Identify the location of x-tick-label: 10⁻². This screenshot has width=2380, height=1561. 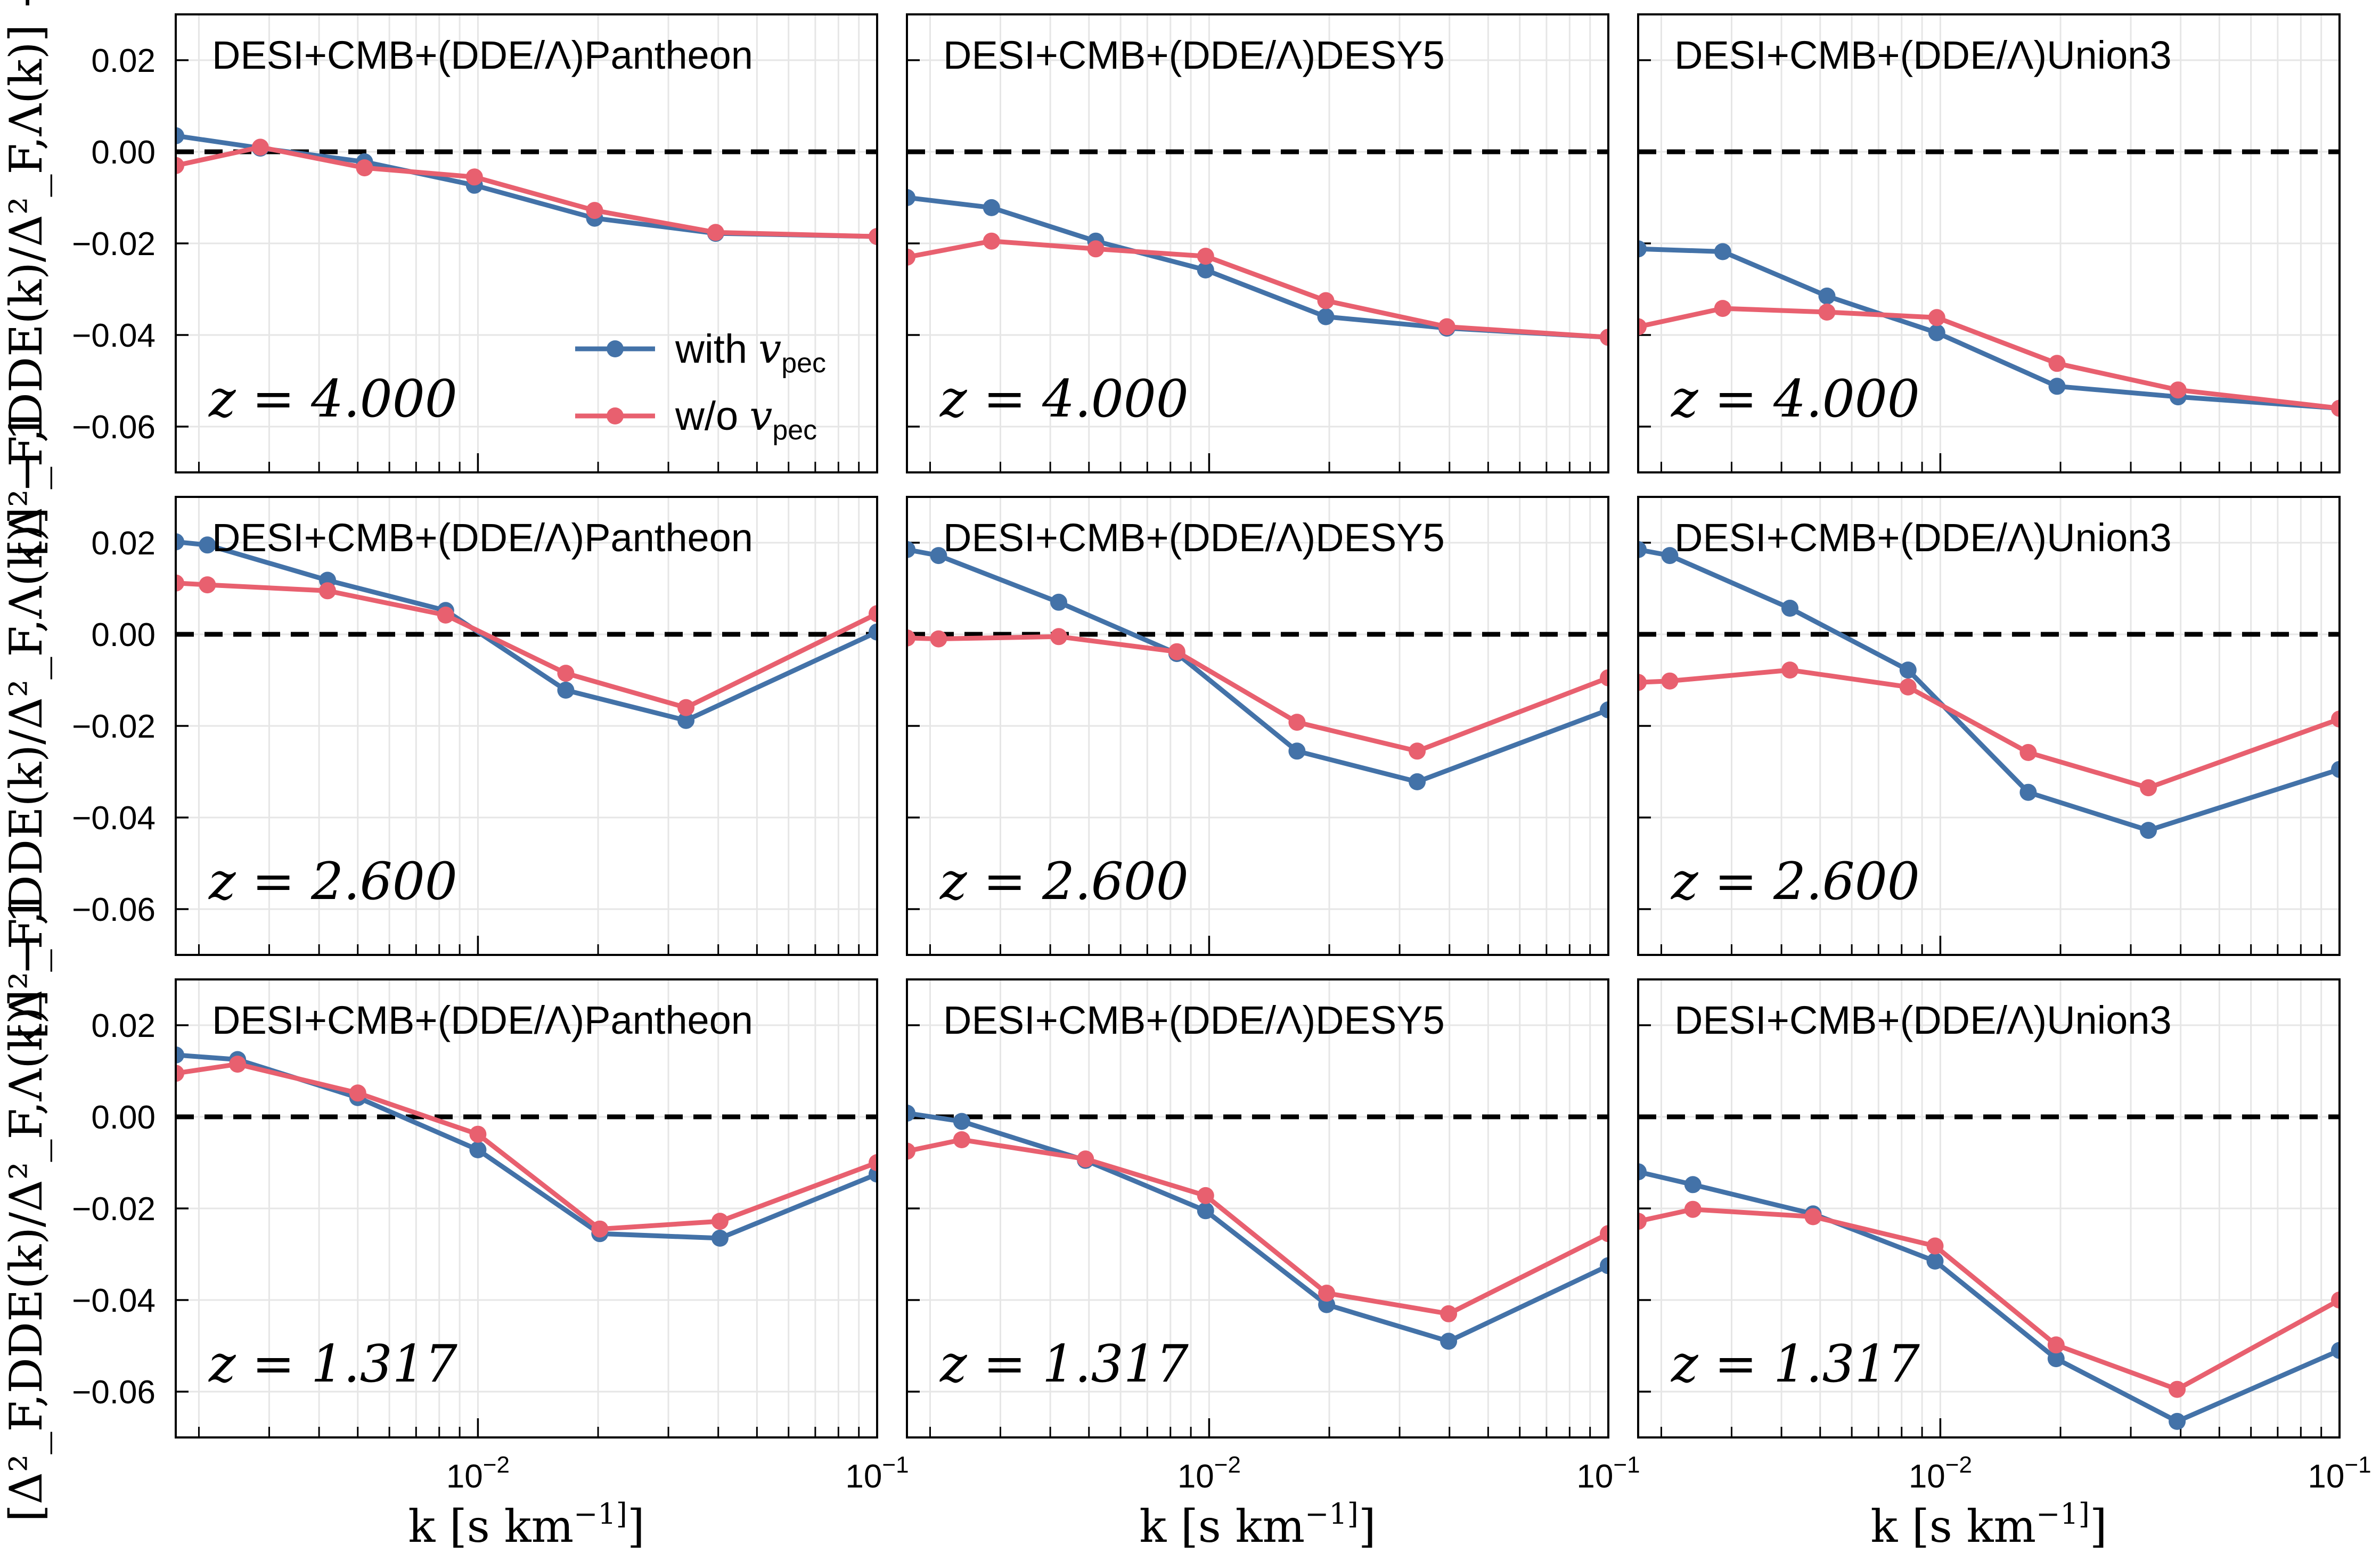
(1940, 1473).